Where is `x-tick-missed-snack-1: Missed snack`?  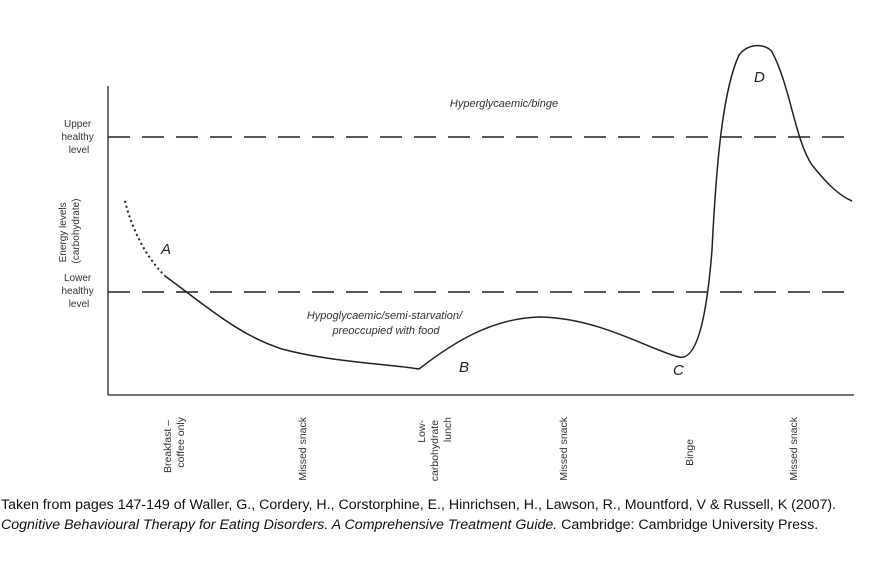
x-tick-missed-snack-1: Missed snack is located at coordinates (303, 448).